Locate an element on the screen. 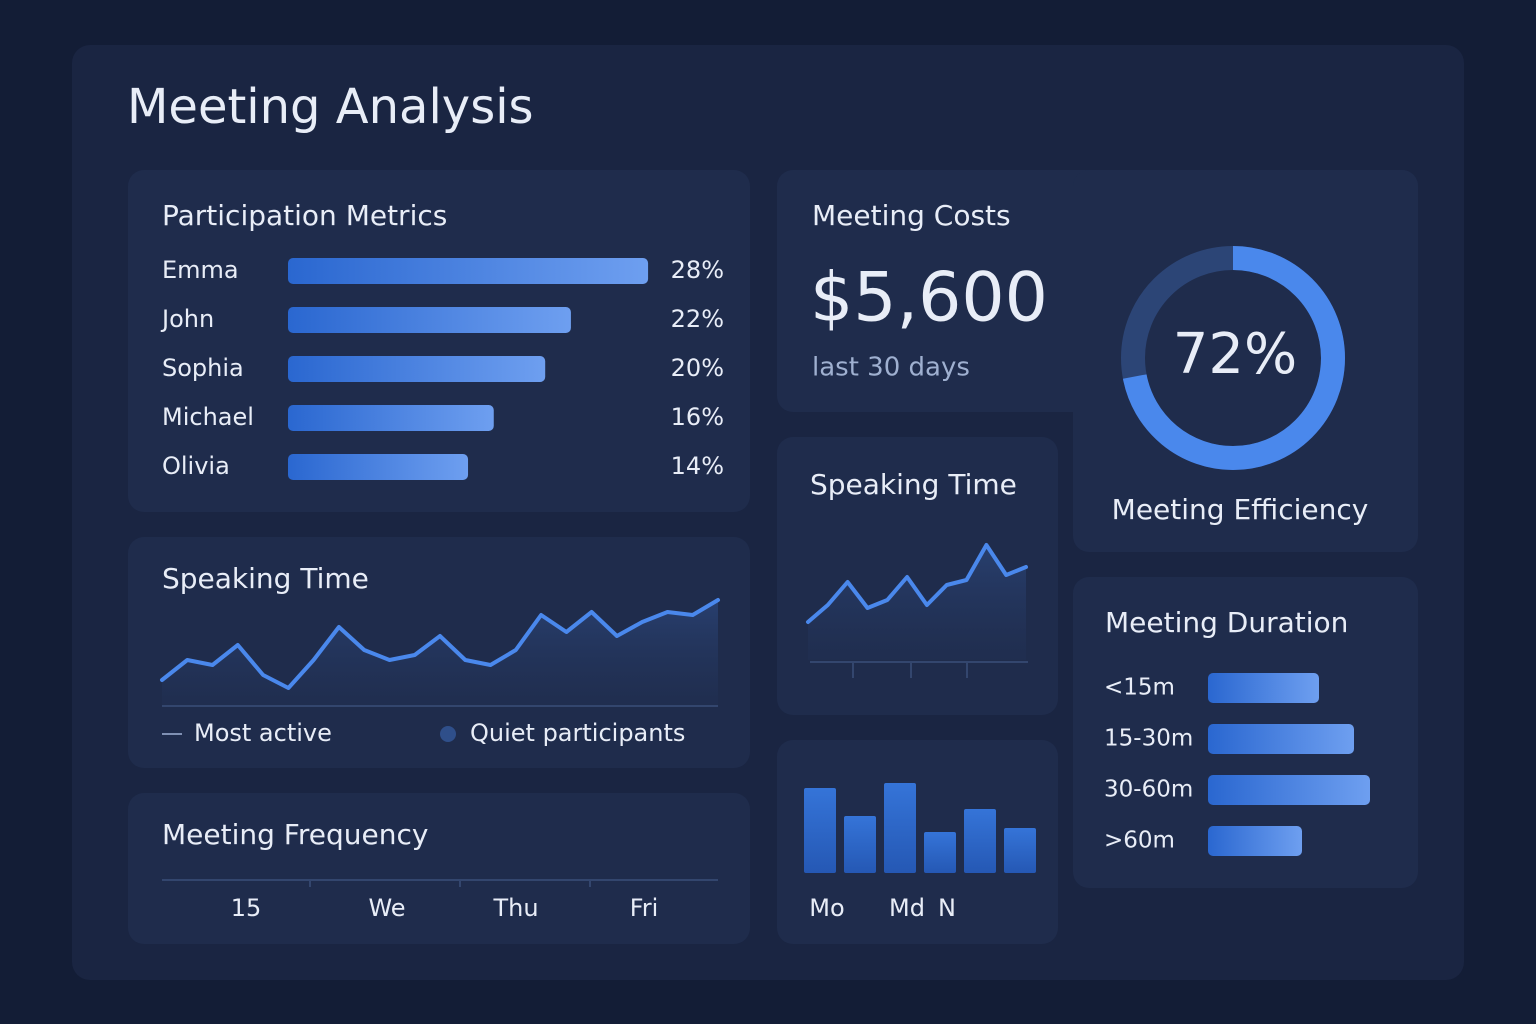 This screenshot has height=1024, width=1536. participation-card is located at coordinates (439, 341).